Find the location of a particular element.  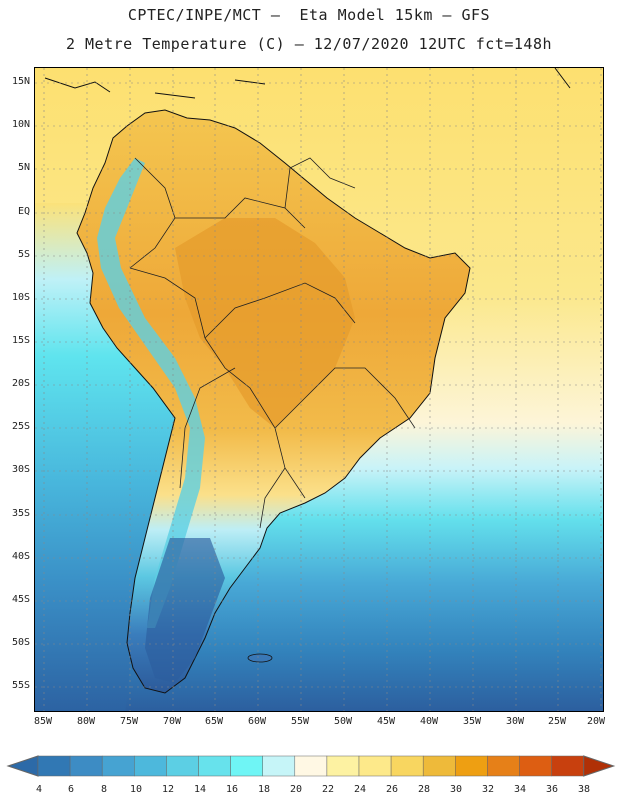

colorbar-label: 30 is located at coordinates (456, 789).